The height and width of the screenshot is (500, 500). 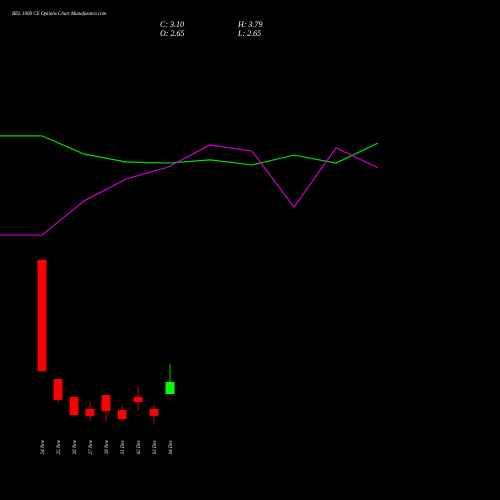 I want to click on x-tick-label: 24 Nov, so click(x=43, y=446).